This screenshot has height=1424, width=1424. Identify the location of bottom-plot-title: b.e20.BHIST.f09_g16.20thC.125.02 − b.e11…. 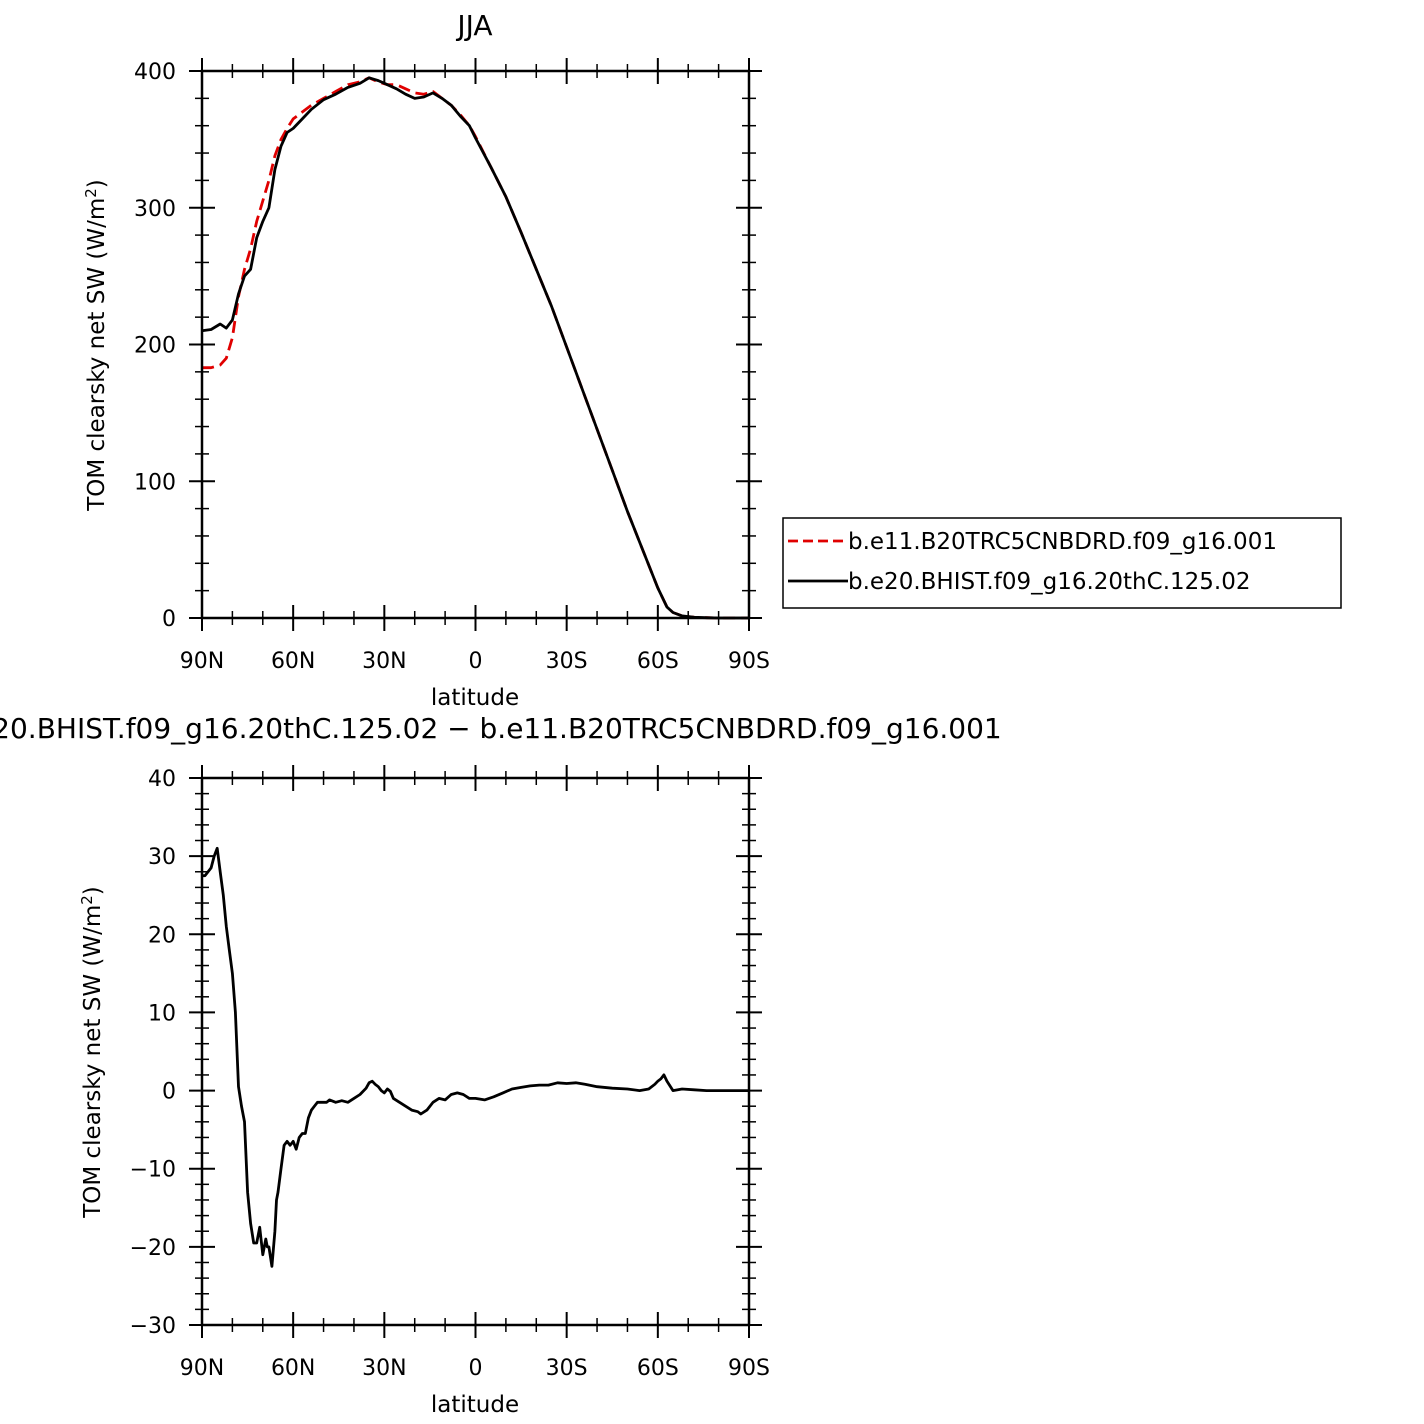
(501, 728).